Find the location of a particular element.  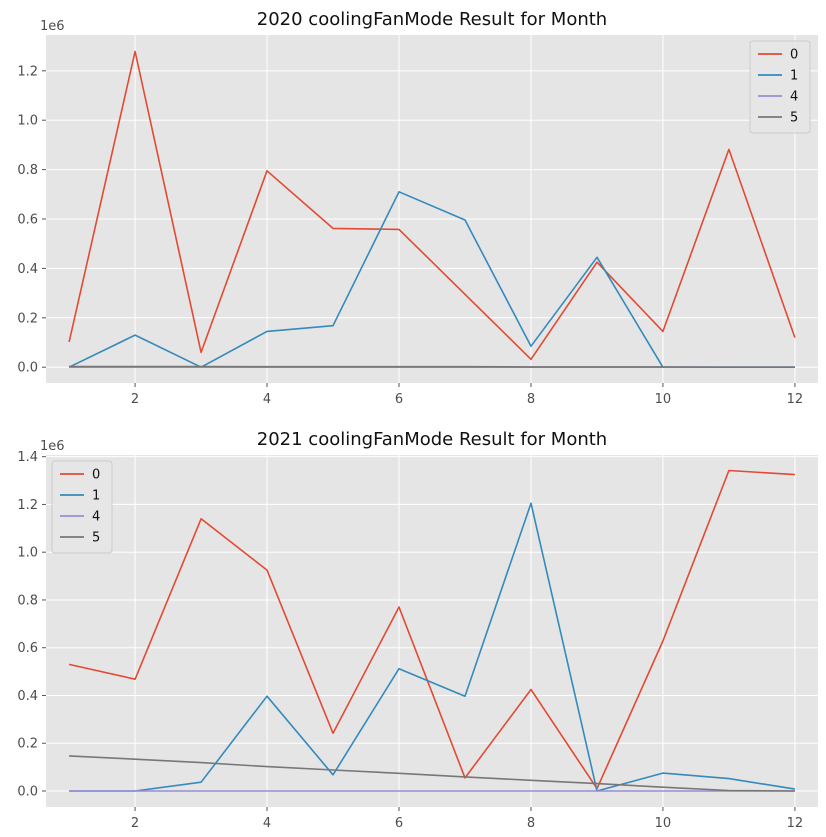

y-offset-label-2020: 1e6 is located at coordinates (52, 26).